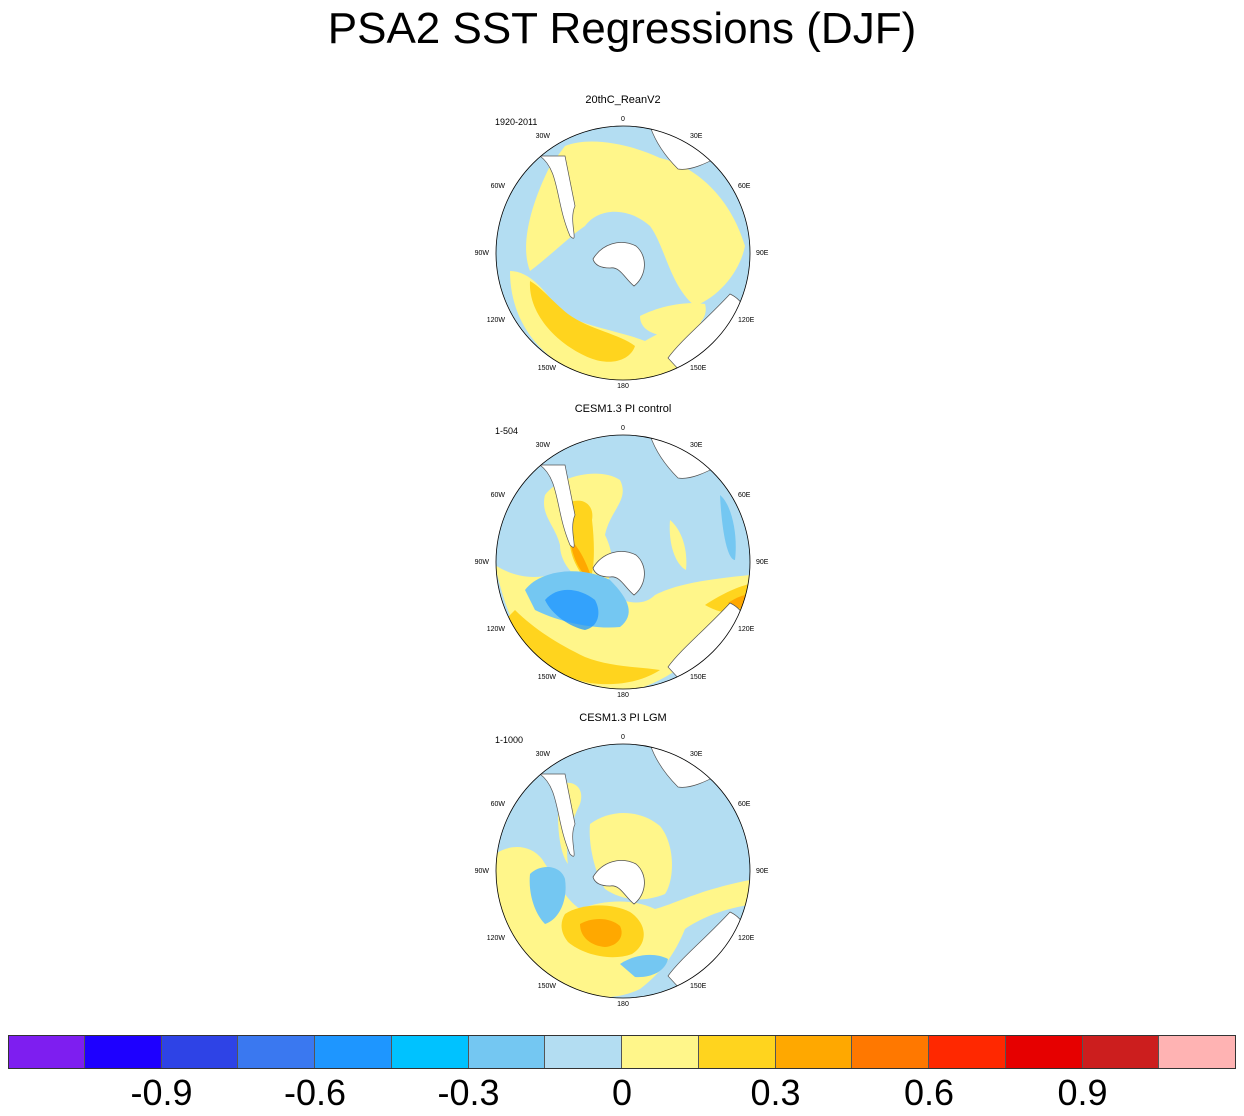  What do you see at coordinates (775, 1092) in the screenshot?
I see `colorbar-label: 0.3` at bounding box center [775, 1092].